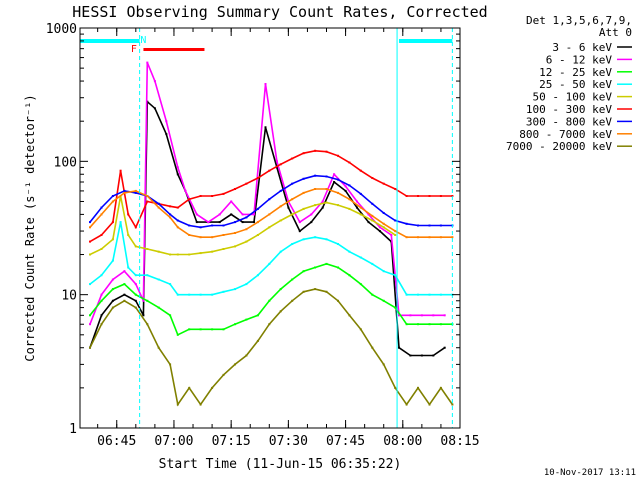 Image resolution: width=640 pixels, height=480 pixels. I want to click on legend-entry: 800 - 7000 keV, so click(565, 134).